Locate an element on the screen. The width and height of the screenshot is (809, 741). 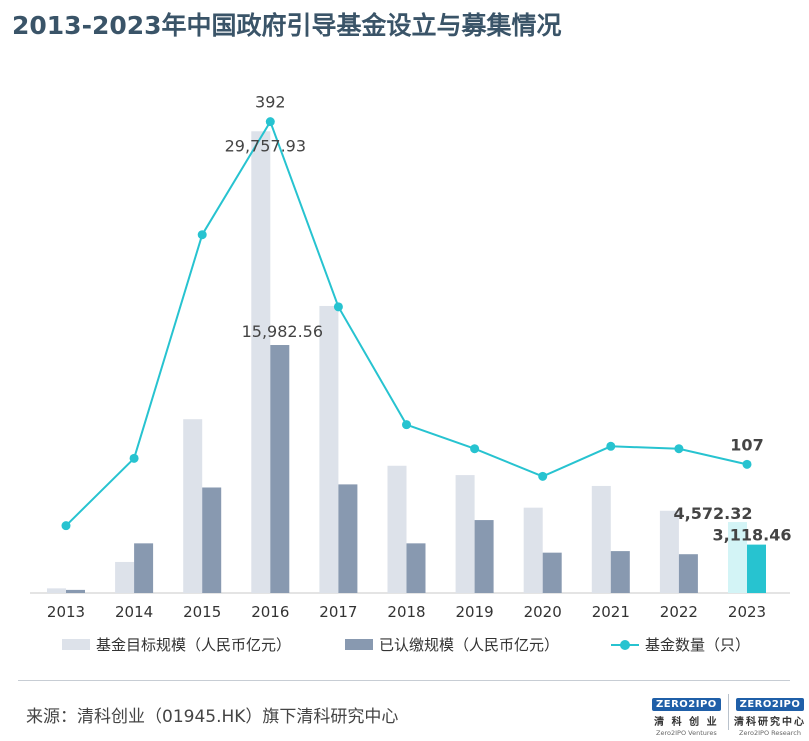
footer-divider is located at coordinates (404, 680).